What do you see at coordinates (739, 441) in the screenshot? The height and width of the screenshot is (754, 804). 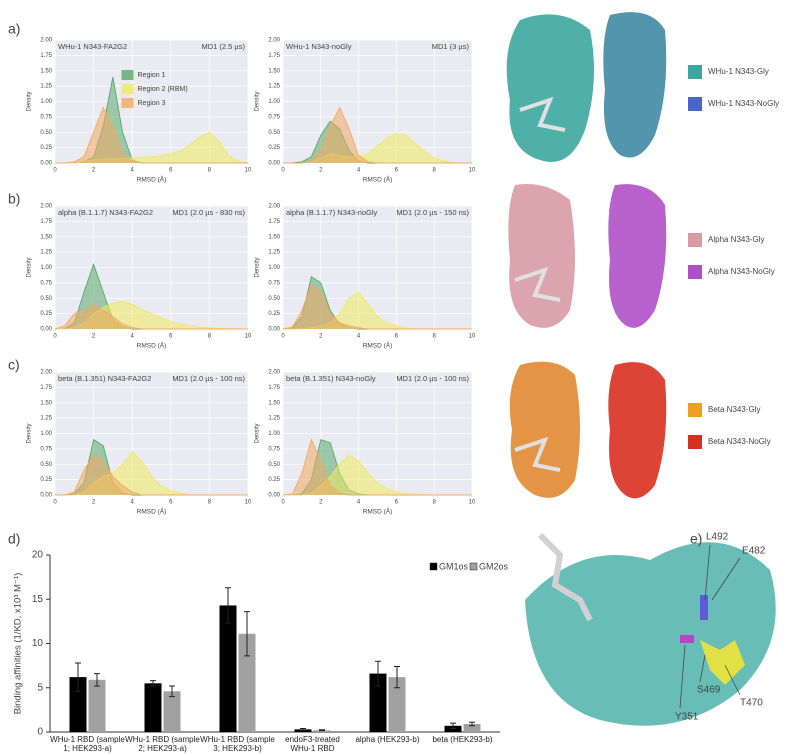 I see `legend-label: Beta N343-NoGly` at bounding box center [739, 441].